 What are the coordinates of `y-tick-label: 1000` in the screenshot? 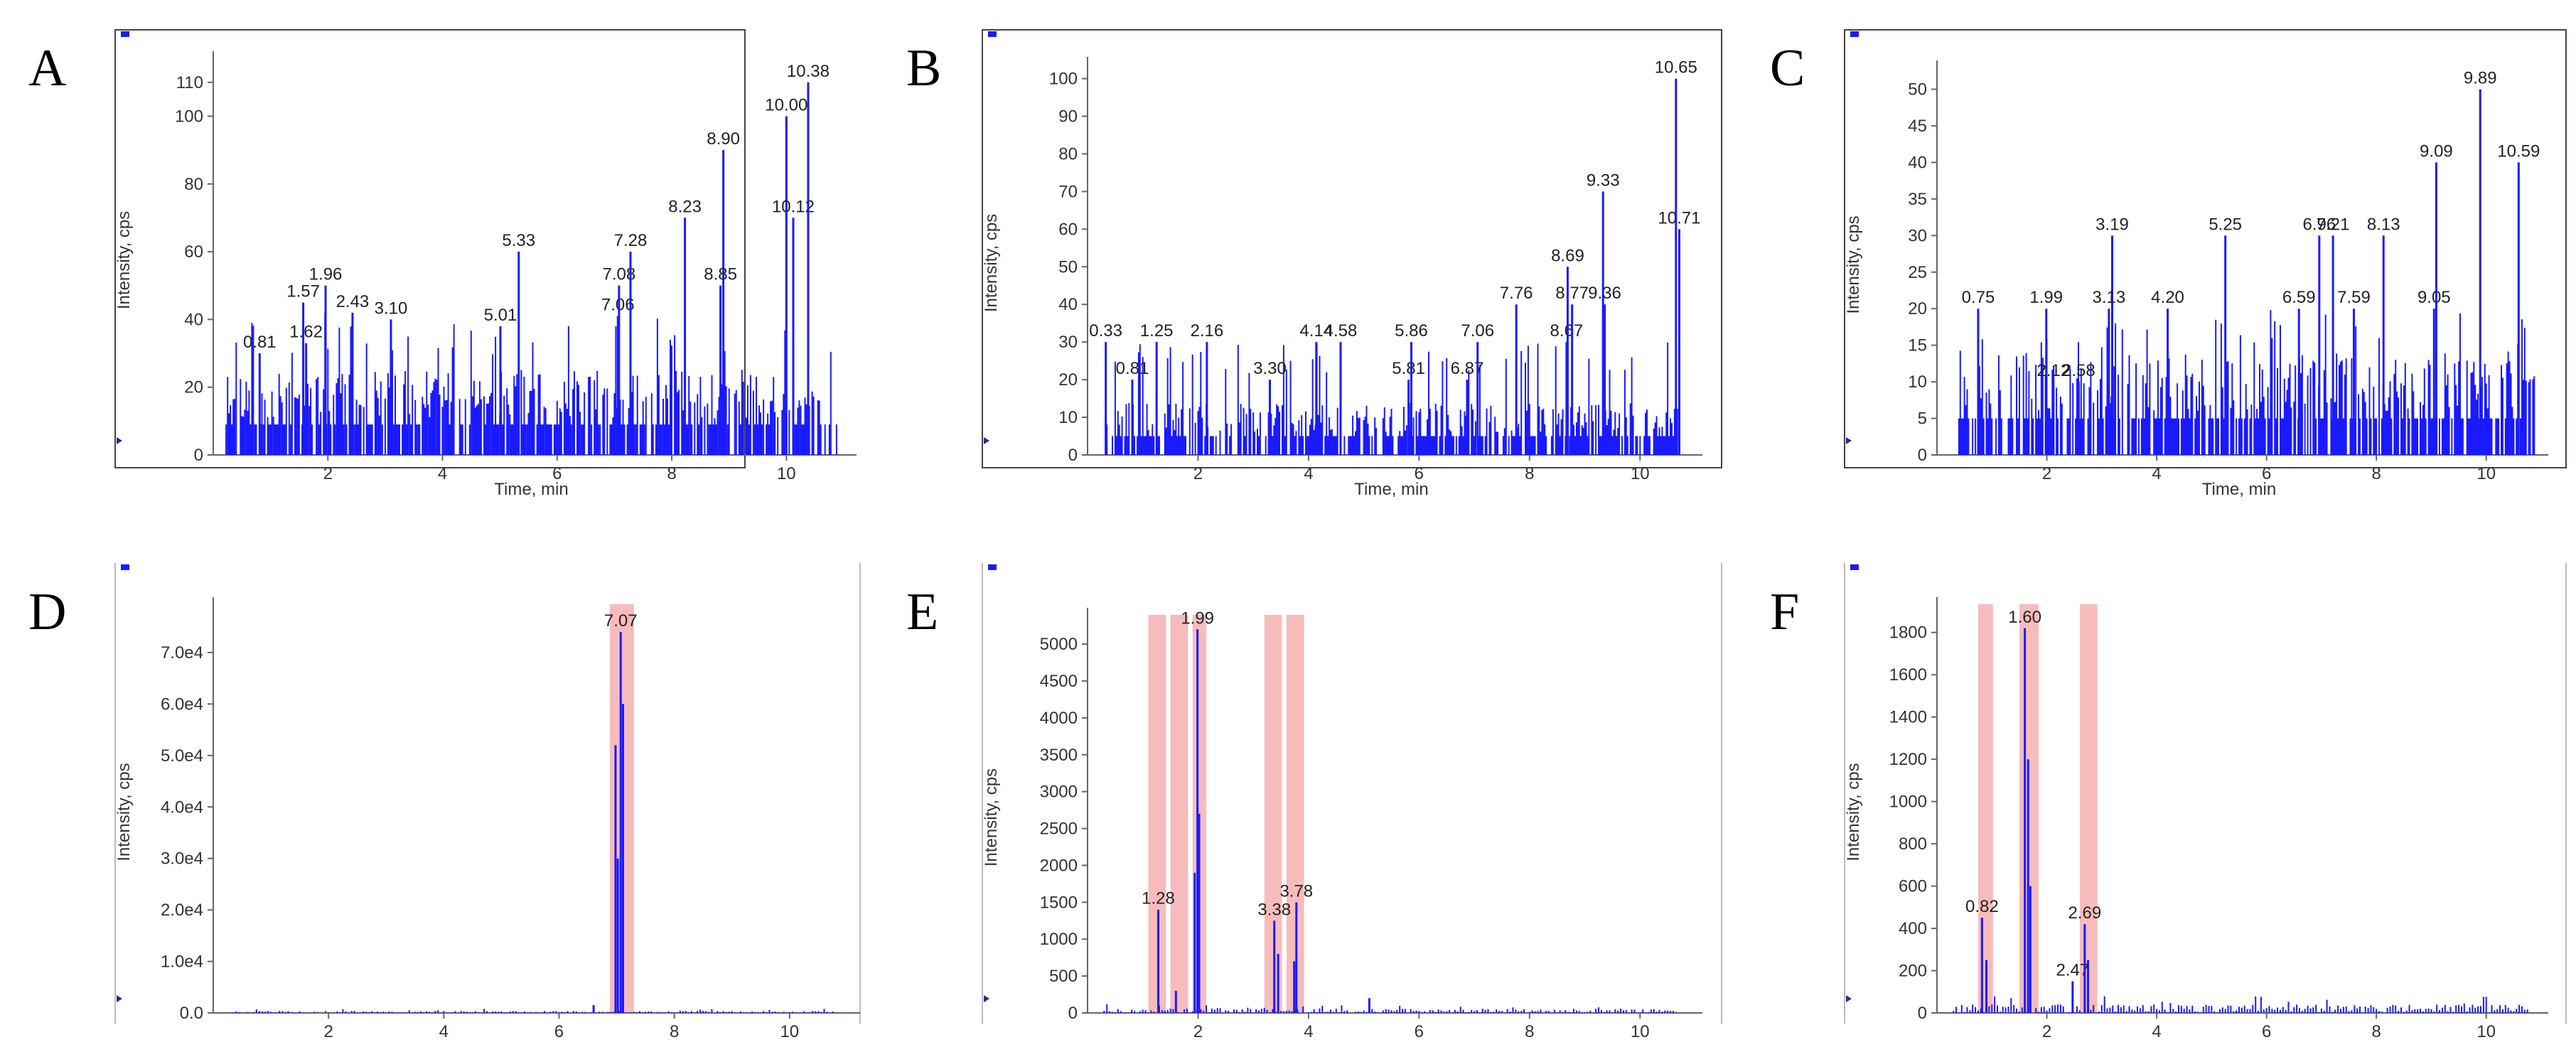 It's located at (1059, 939).